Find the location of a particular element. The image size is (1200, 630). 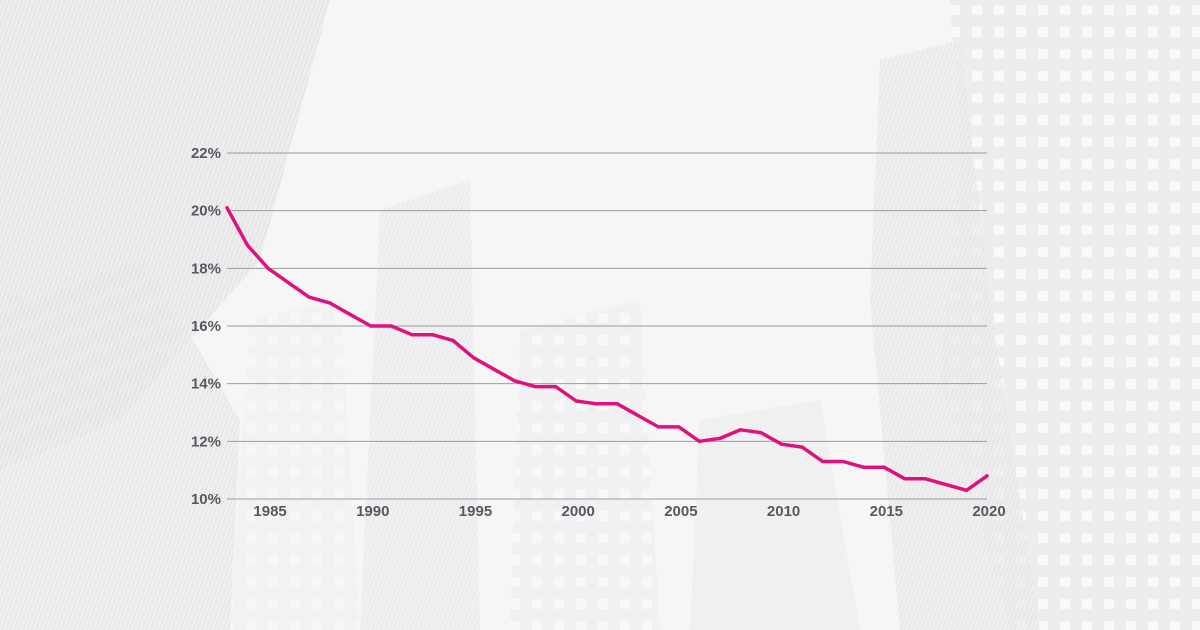

data-point-2018 is located at coordinates (946, 484).